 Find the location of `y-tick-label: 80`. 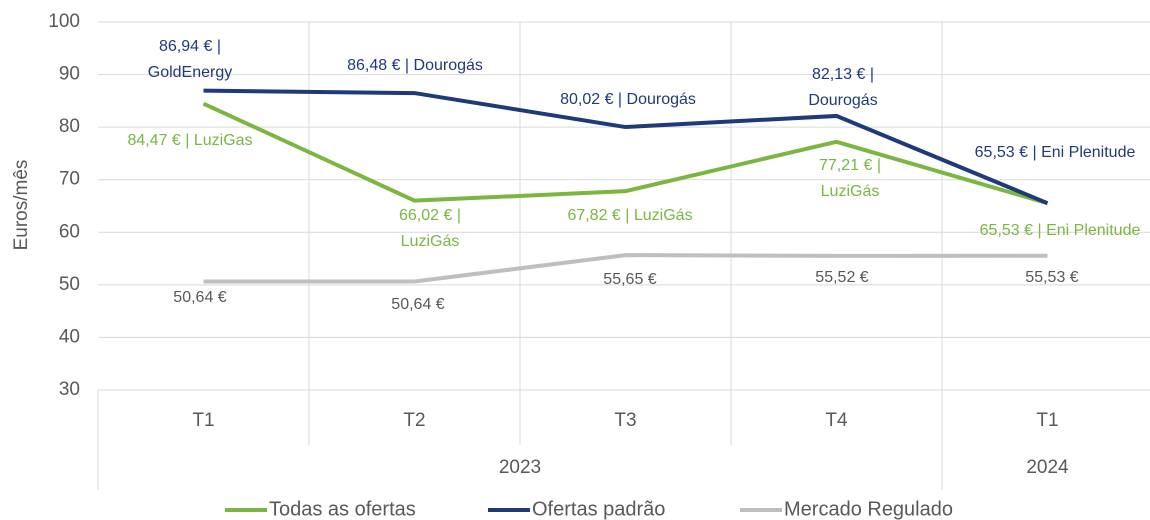

y-tick-label: 80 is located at coordinates (69, 126).